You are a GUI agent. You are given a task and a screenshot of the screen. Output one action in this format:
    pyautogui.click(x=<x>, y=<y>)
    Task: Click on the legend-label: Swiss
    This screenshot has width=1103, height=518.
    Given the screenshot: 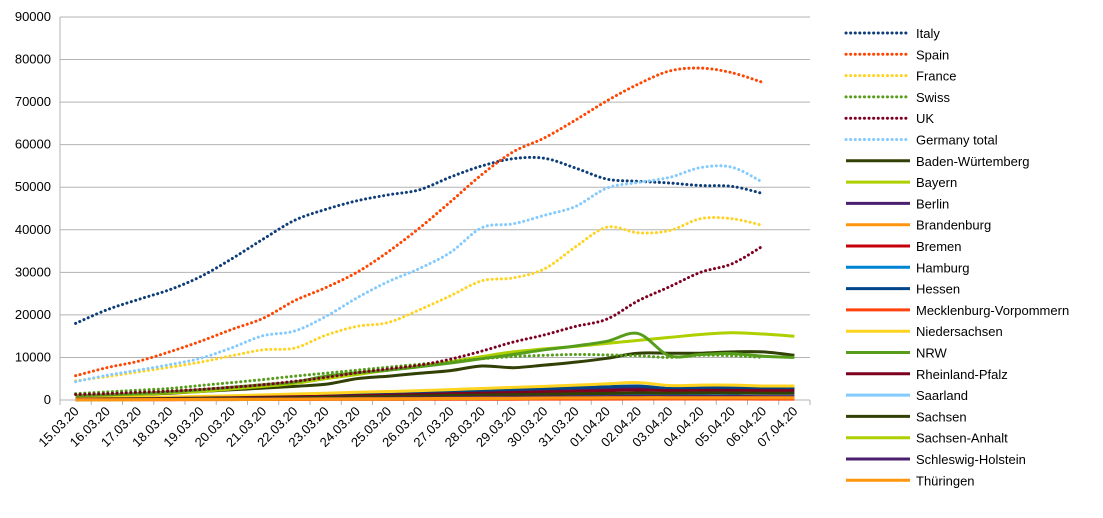 What is the action you would take?
    pyautogui.click(x=933, y=97)
    